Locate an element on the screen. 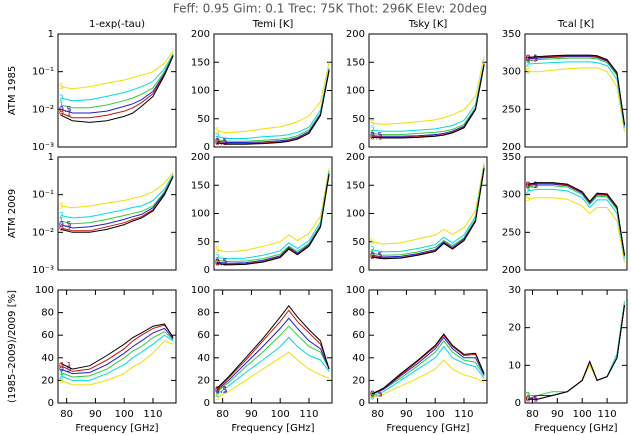 The image size is (631, 435). y-tick-label: 20 is located at coordinates (203, 380).